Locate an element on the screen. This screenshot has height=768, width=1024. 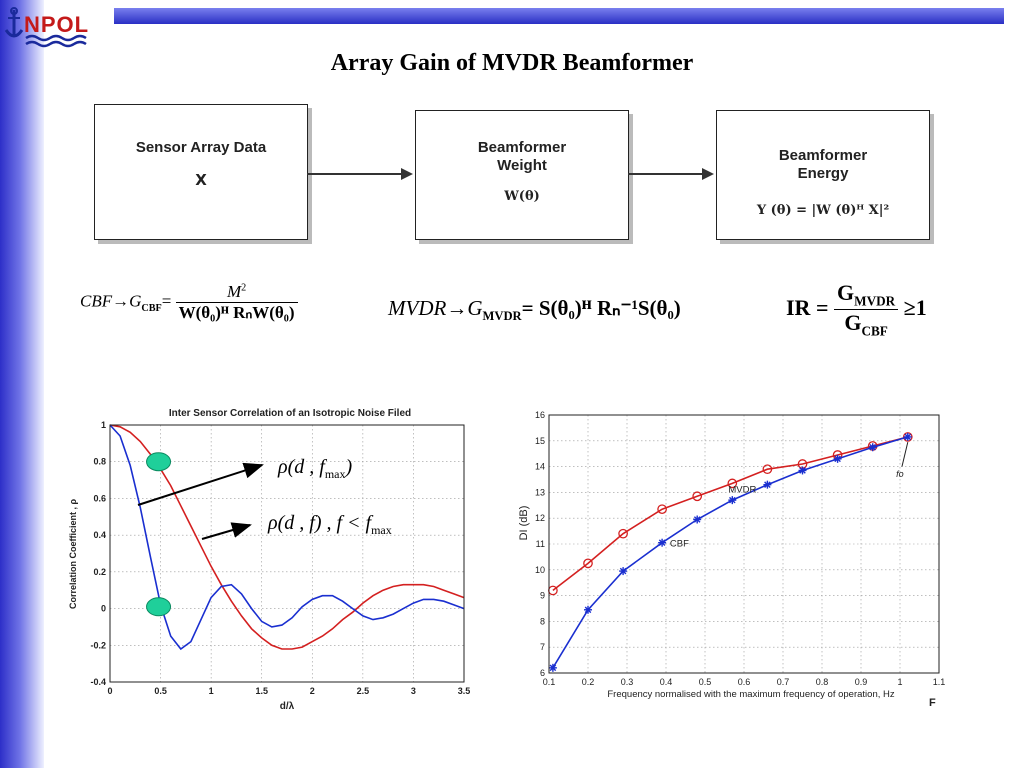
rho-fmax-text: ρ(d , f is located at coordinates (301, 467).